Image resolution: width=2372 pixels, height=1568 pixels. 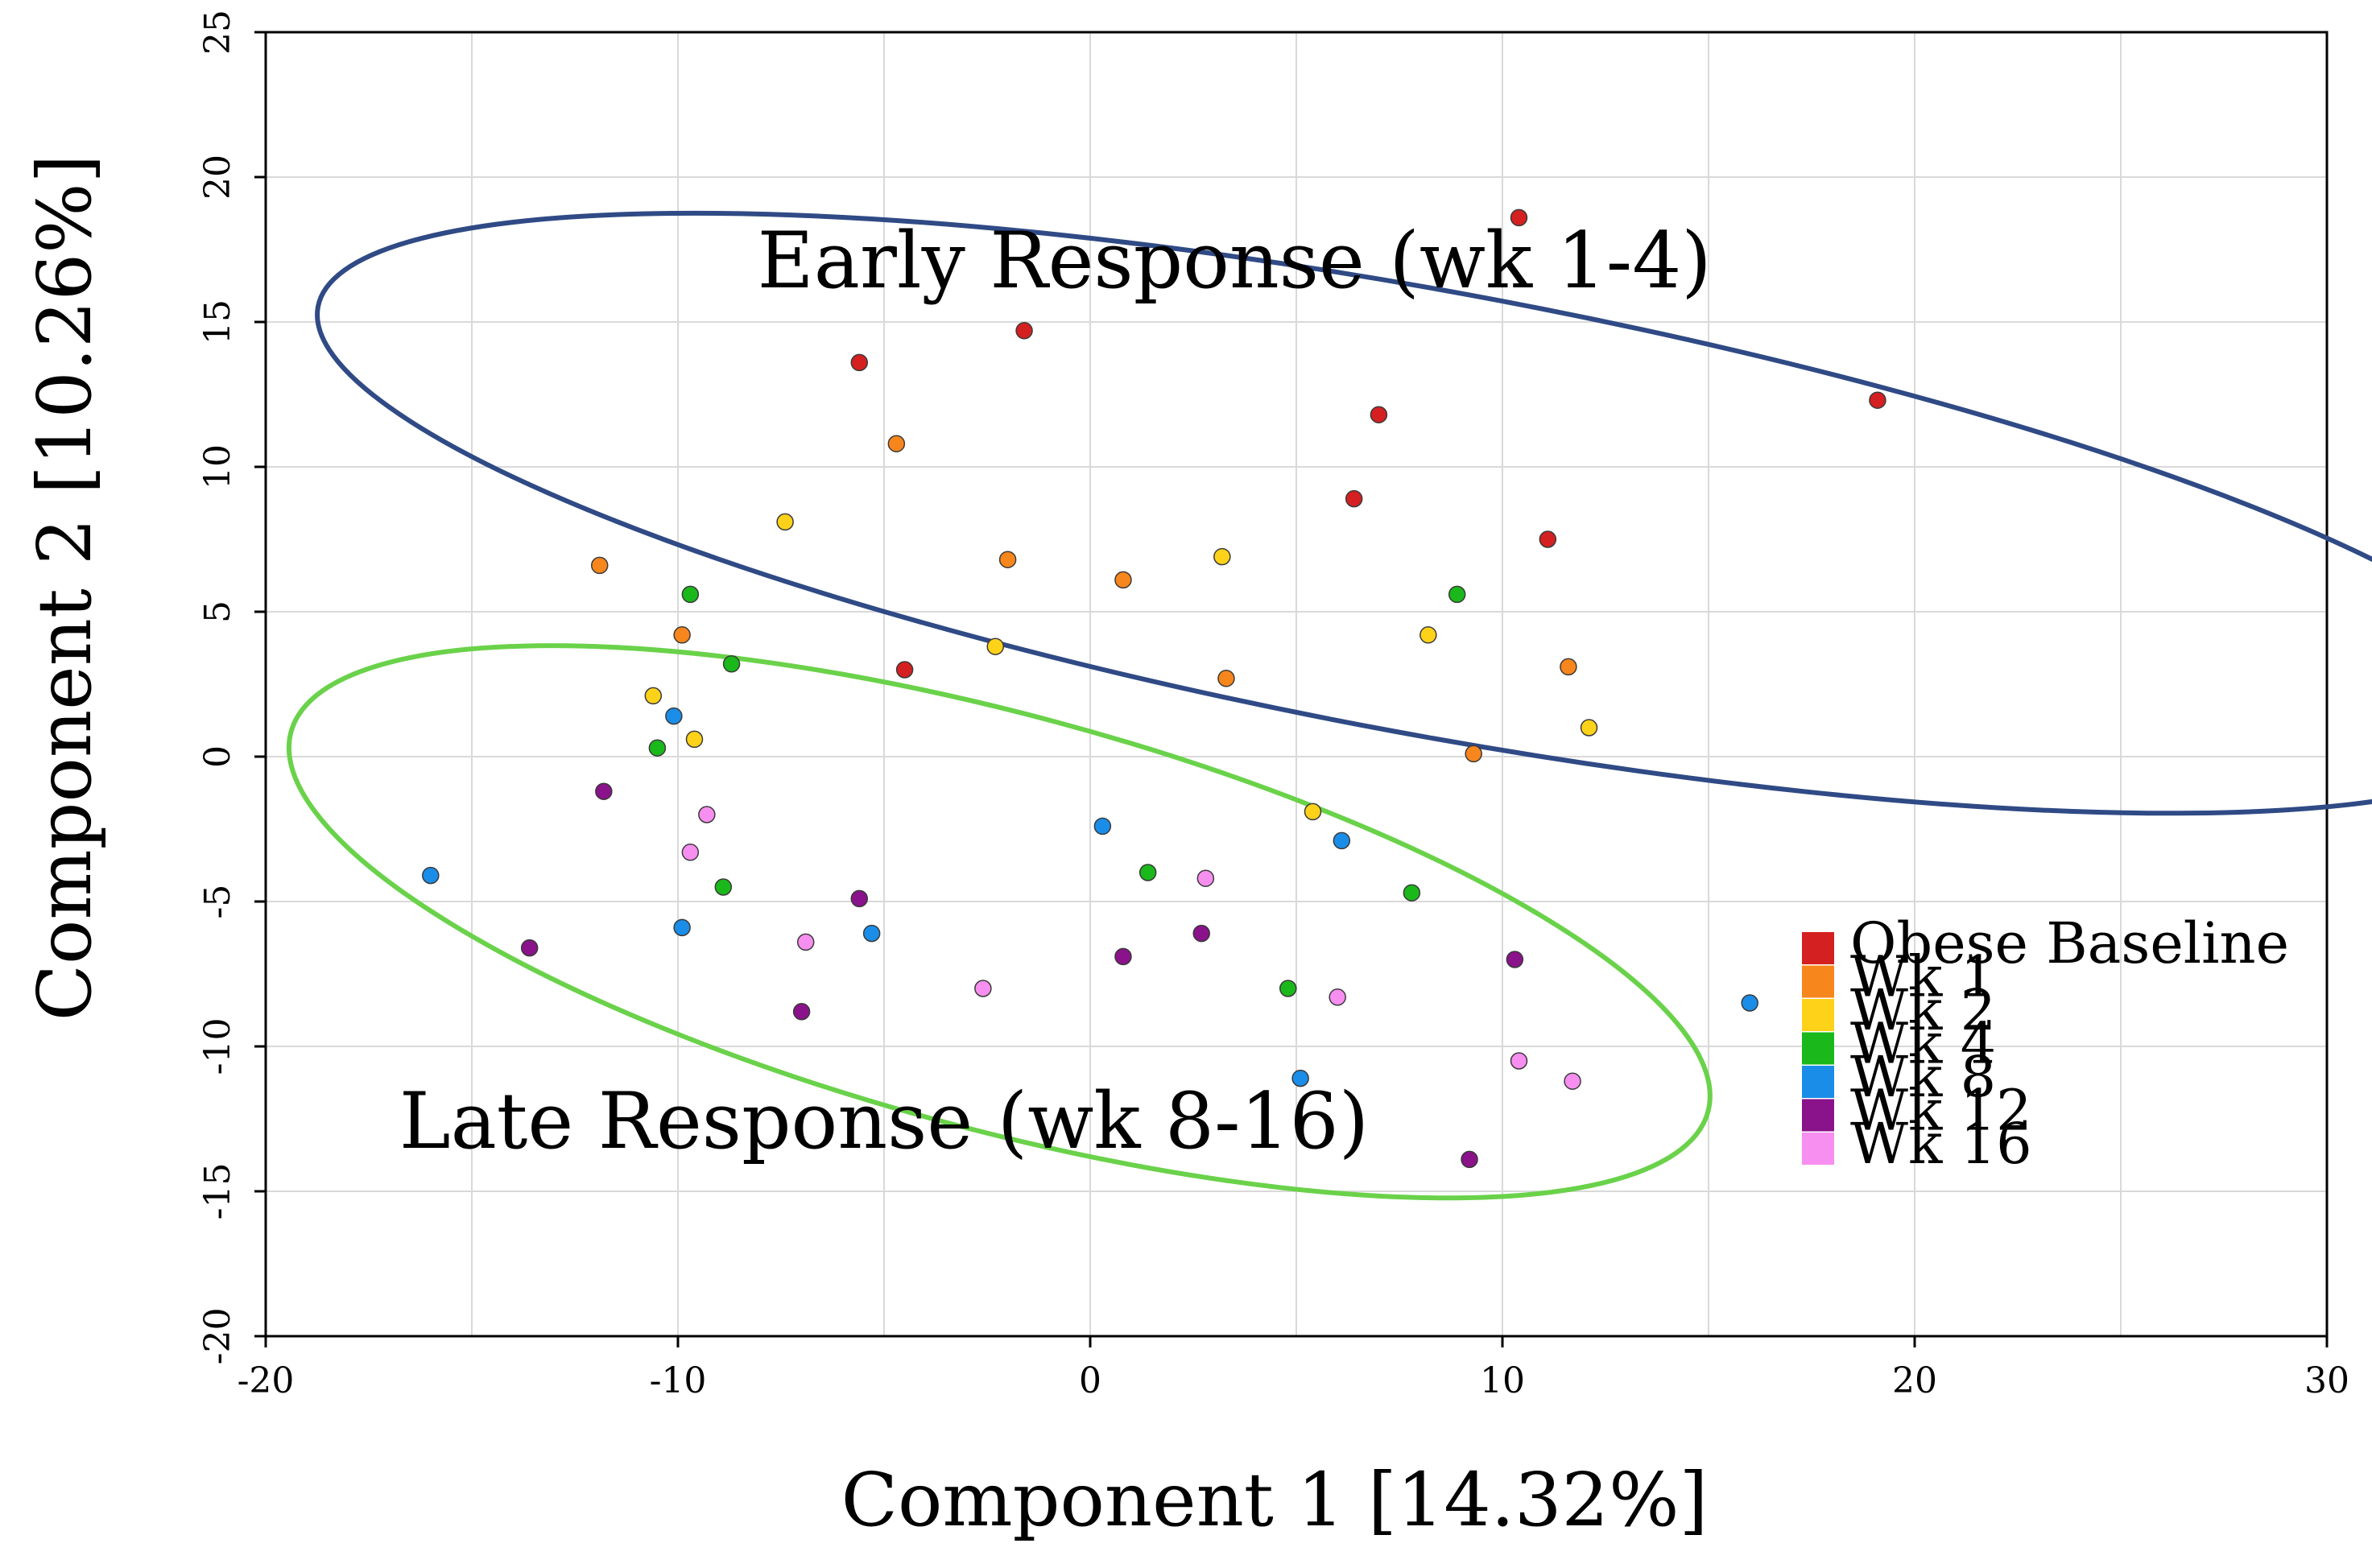 What do you see at coordinates (217, 1336) in the screenshot?
I see `y-tick-label: -20` at bounding box center [217, 1336].